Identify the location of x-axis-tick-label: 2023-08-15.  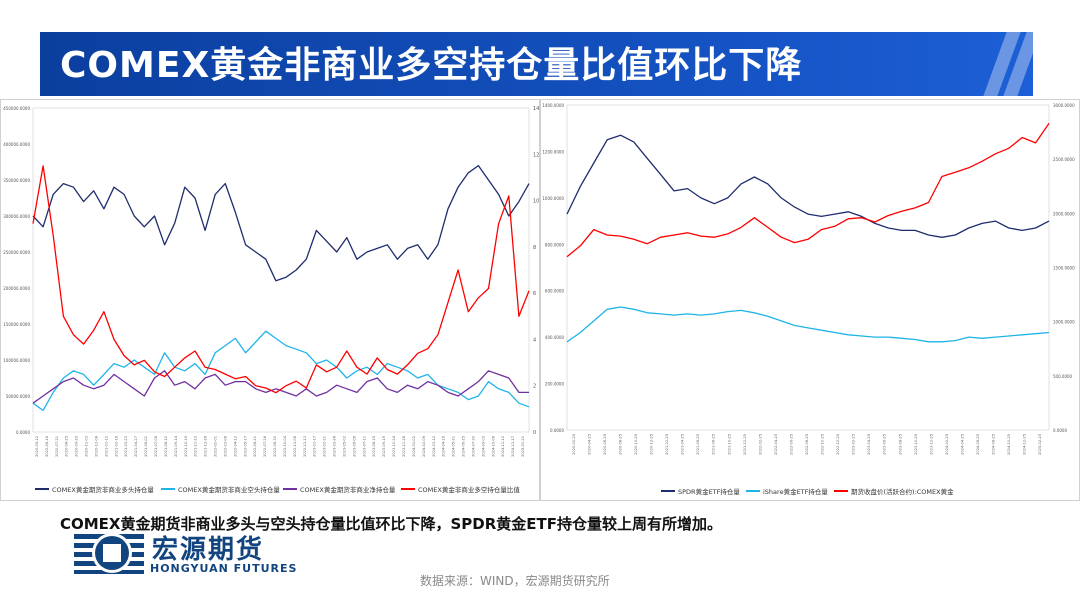
(374, 446).